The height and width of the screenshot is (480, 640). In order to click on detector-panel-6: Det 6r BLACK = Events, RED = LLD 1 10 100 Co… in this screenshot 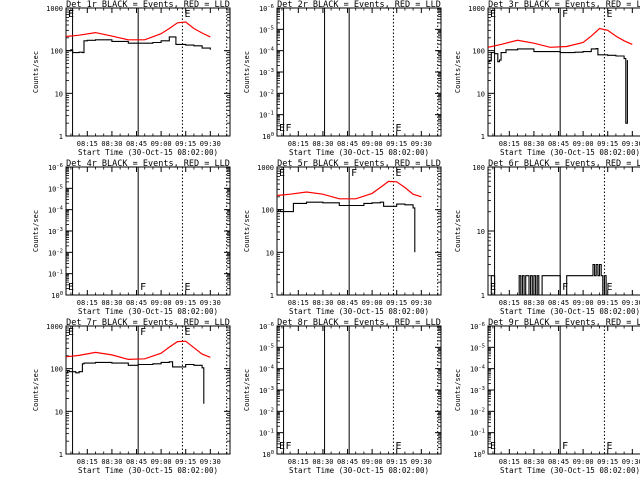, I will do `click(547, 237)`.